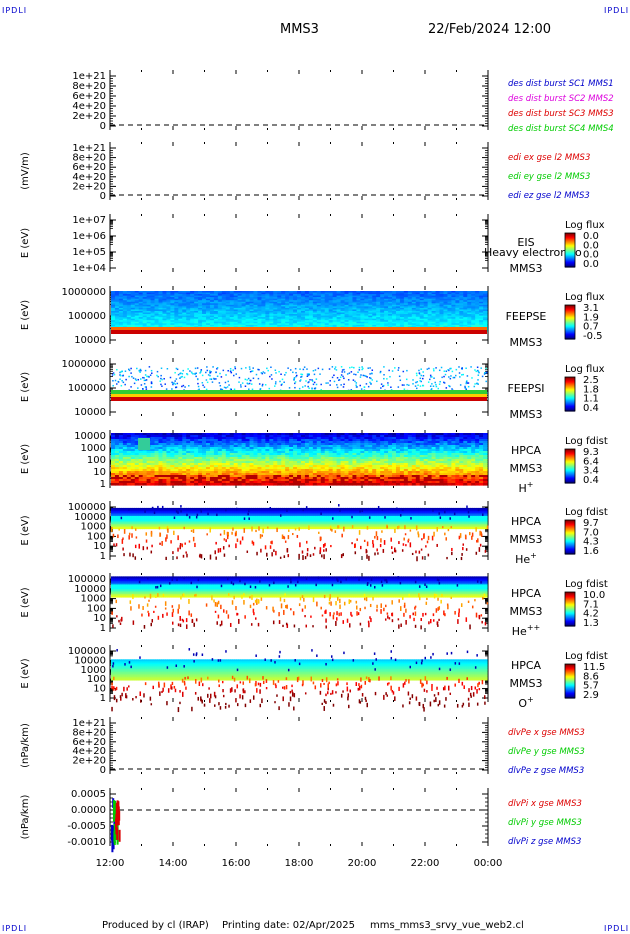 The height and width of the screenshot is (934, 630). Describe the element at coordinates (99, 472) in the screenshot. I see `y-tick-label: 10` at that location.